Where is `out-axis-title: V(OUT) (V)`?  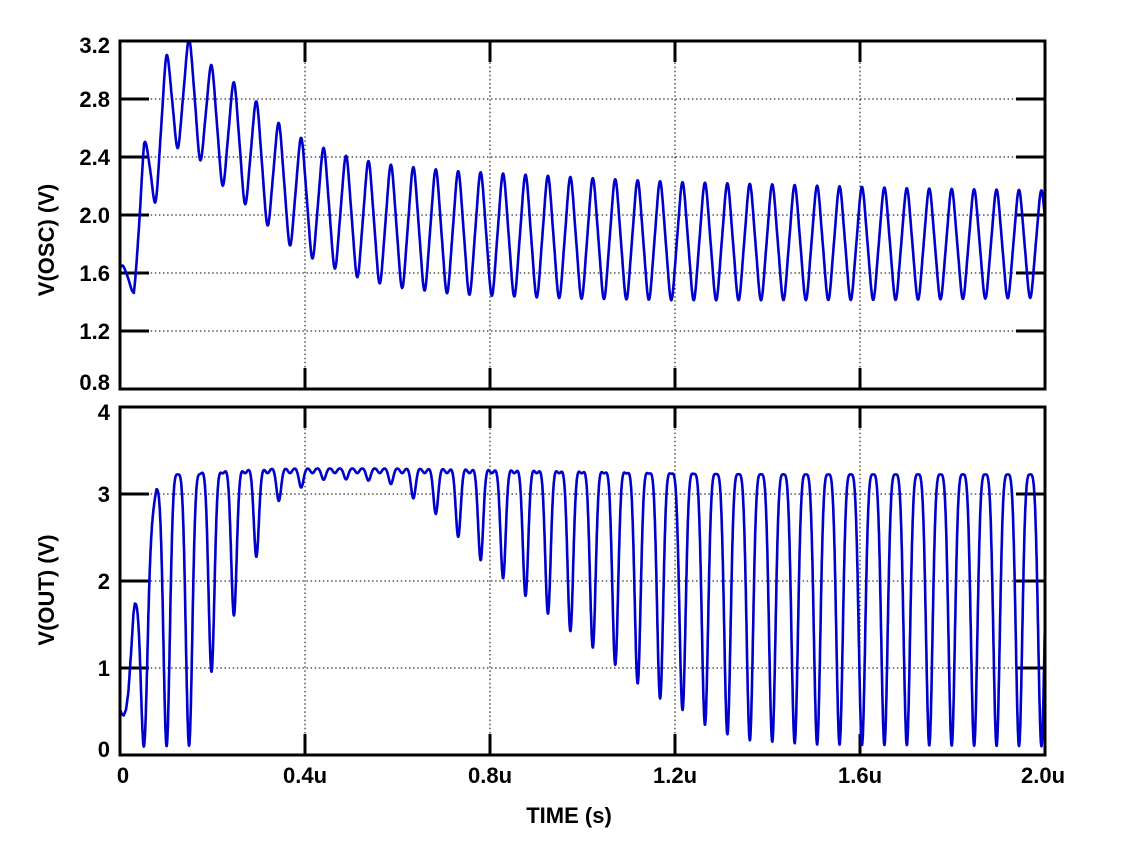
out-axis-title: V(OUT) (V) is located at coordinates (46, 589).